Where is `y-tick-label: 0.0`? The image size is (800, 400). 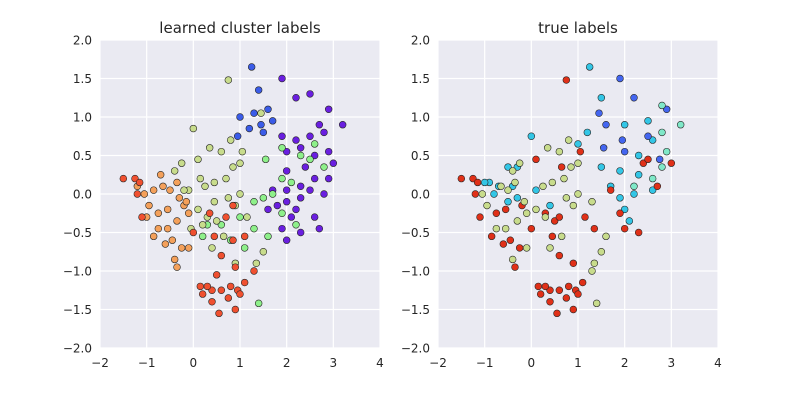 y-tick-label: 0.0 is located at coordinates (420, 195).